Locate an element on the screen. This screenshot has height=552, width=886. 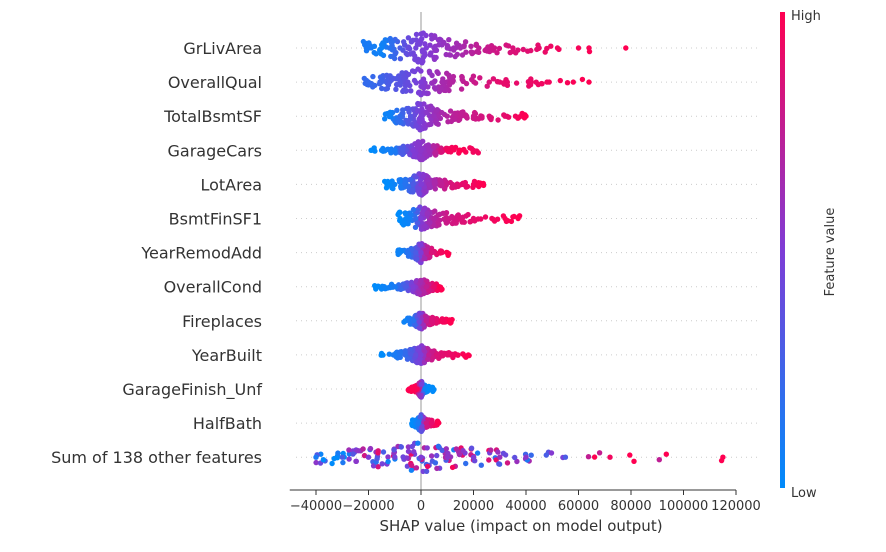
feature-label: YearBuilt is located at coordinates (226, 355).